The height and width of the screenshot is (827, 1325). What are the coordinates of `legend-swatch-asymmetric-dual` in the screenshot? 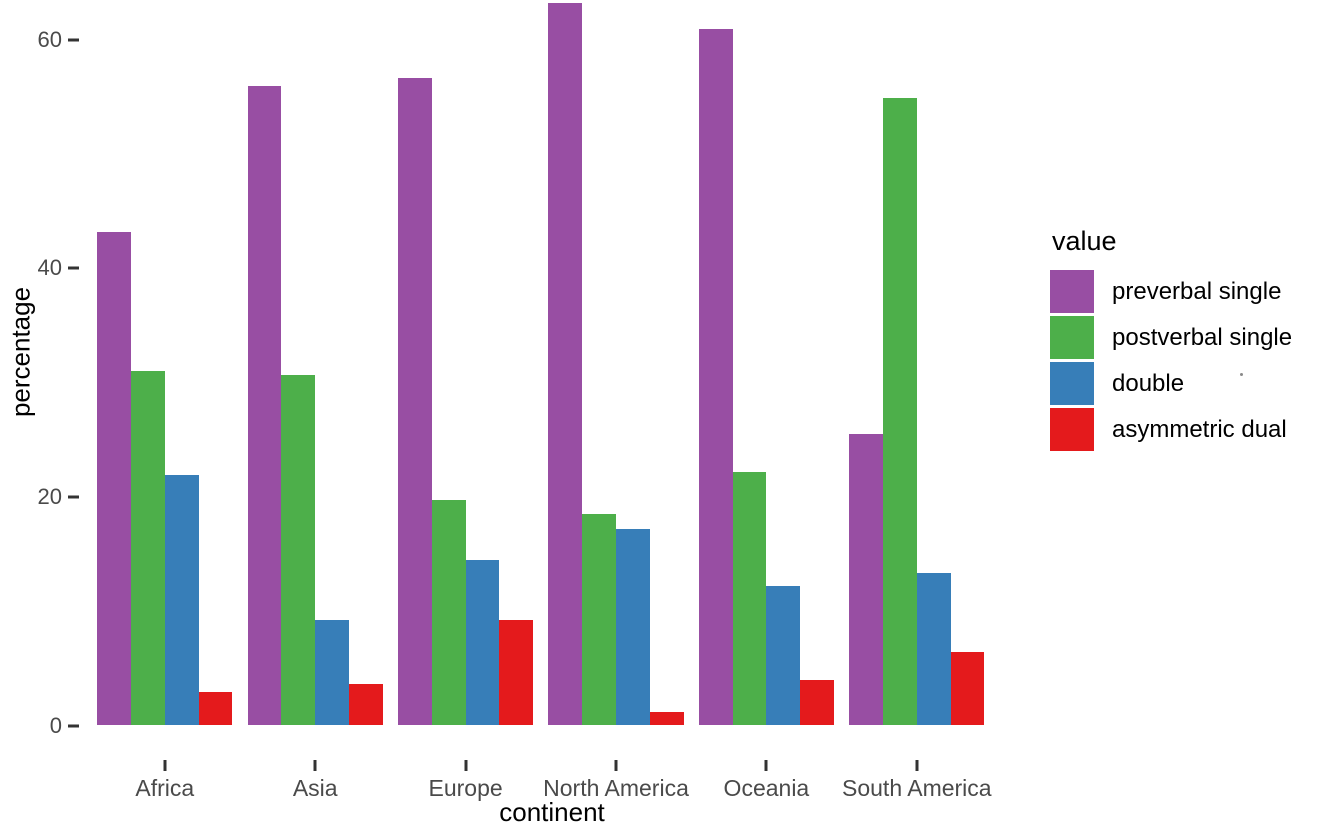 It's located at (1072, 429).